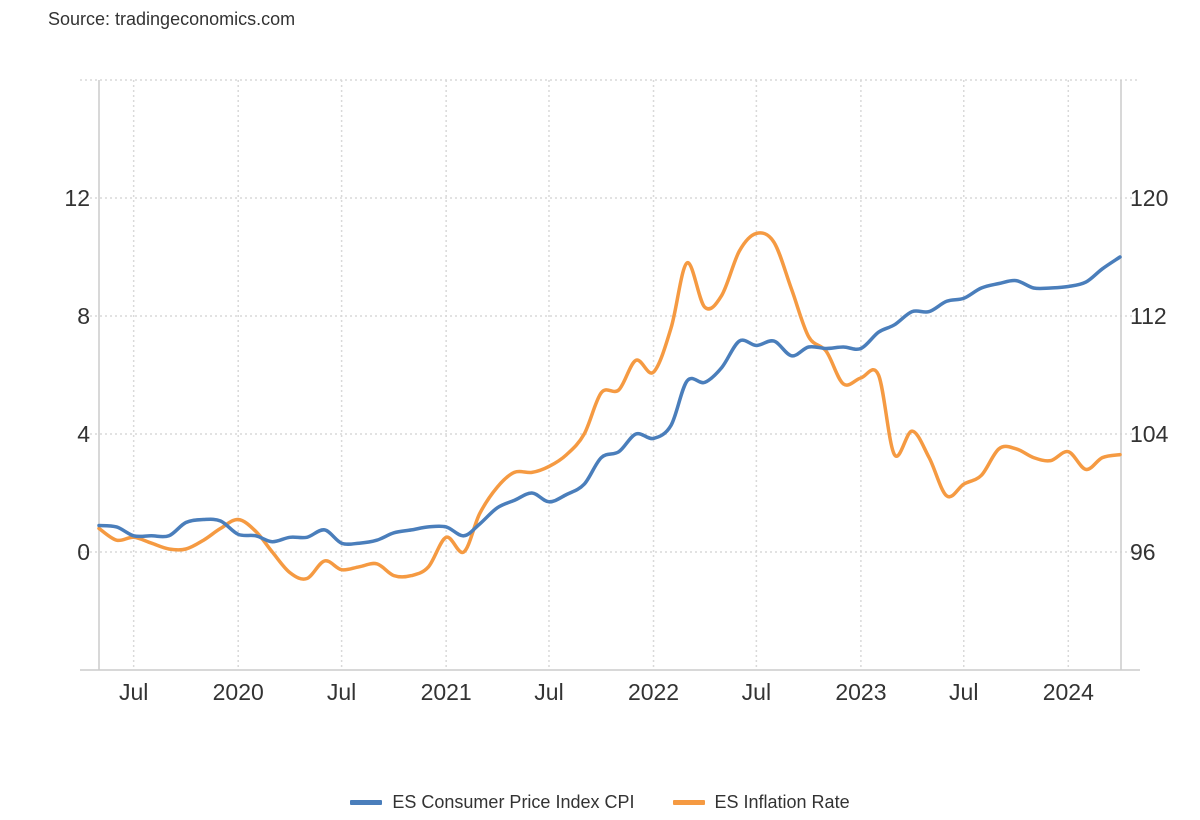  I want to click on right-axis-tick-label: 112, so click(1148, 316).